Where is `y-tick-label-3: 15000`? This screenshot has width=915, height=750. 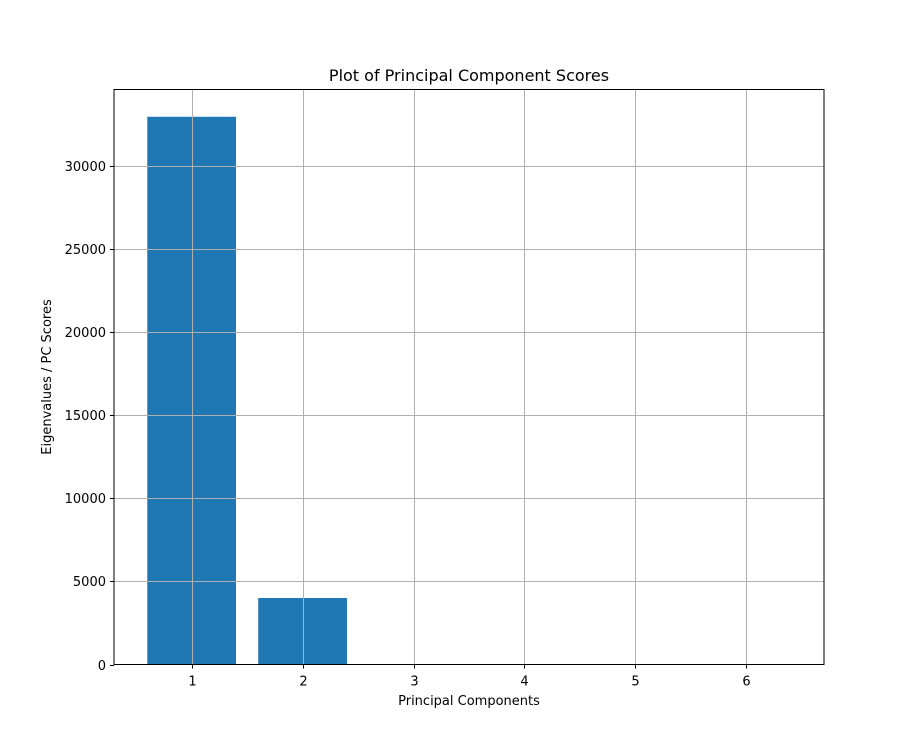 y-tick-label-3: 15000 is located at coordinates (85, 416).